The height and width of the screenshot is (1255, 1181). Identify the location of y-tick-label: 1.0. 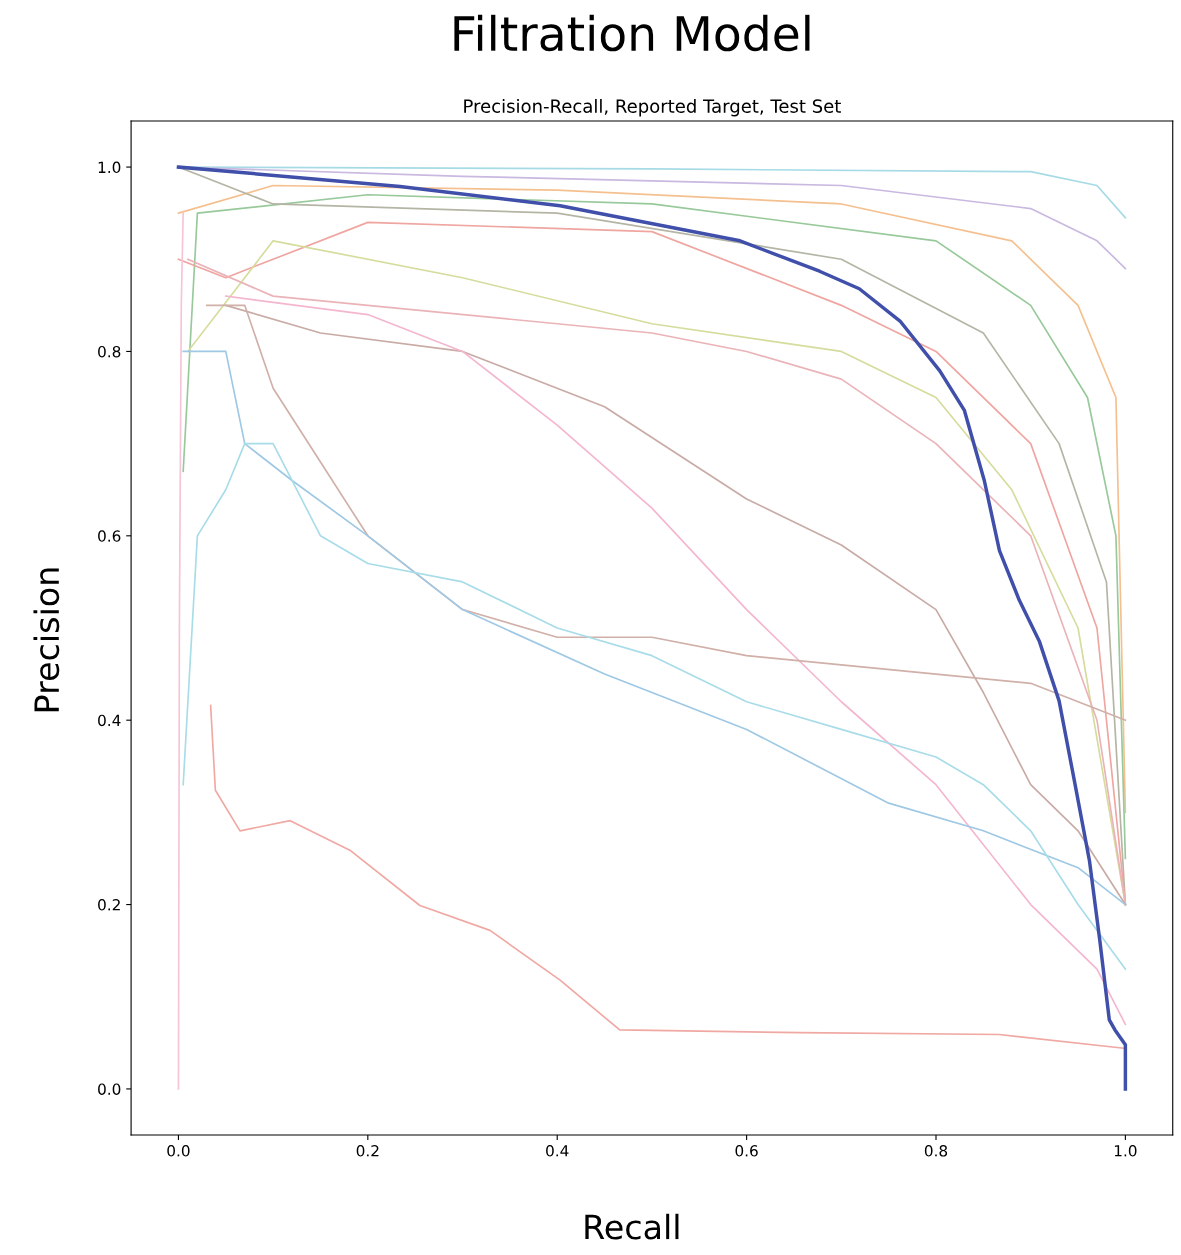
(109, 167).